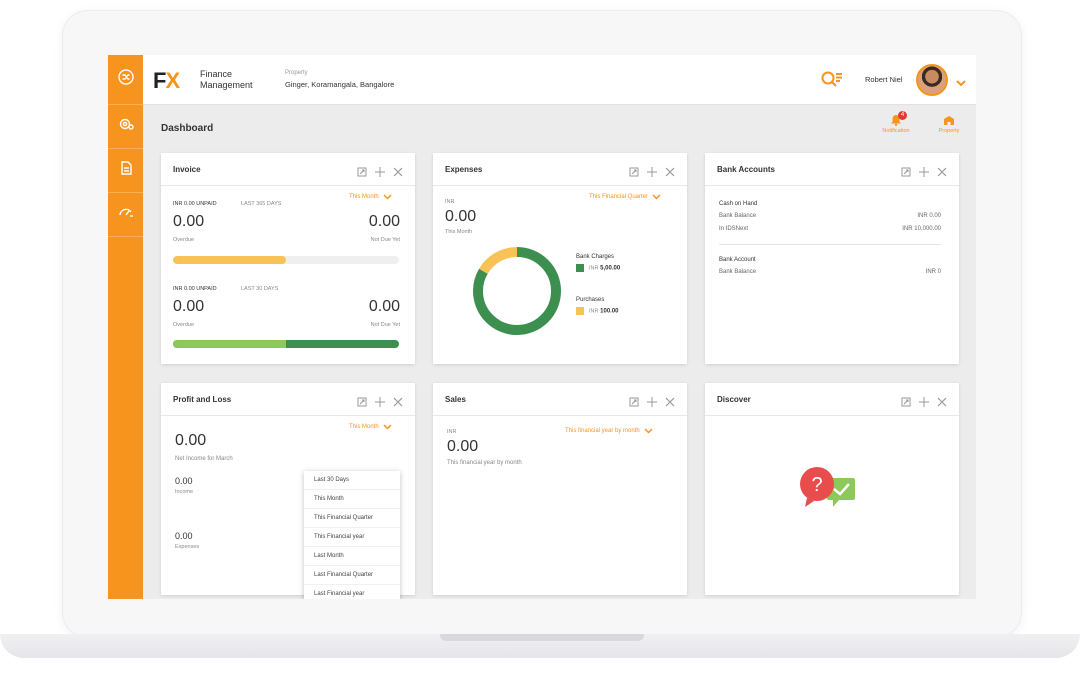  Describe the element at coordinates (597, 306) in the screenshot. I see `legend-item-purchases: Purchases INR 100.00` at that location.